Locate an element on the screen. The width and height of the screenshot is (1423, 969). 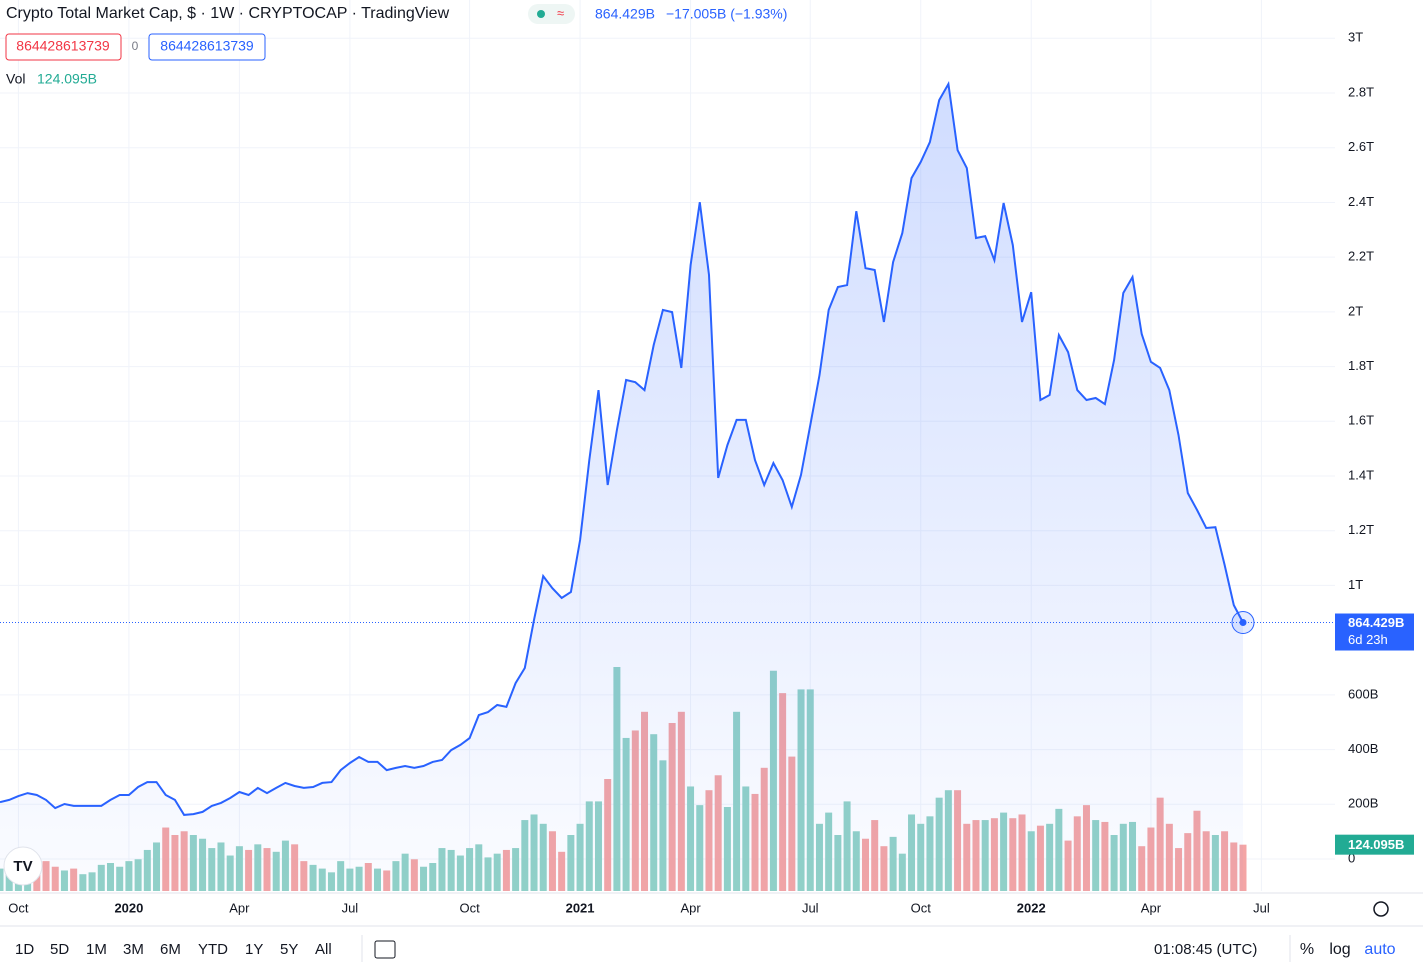
scale-option: log is located at coordinates (1339, 949).